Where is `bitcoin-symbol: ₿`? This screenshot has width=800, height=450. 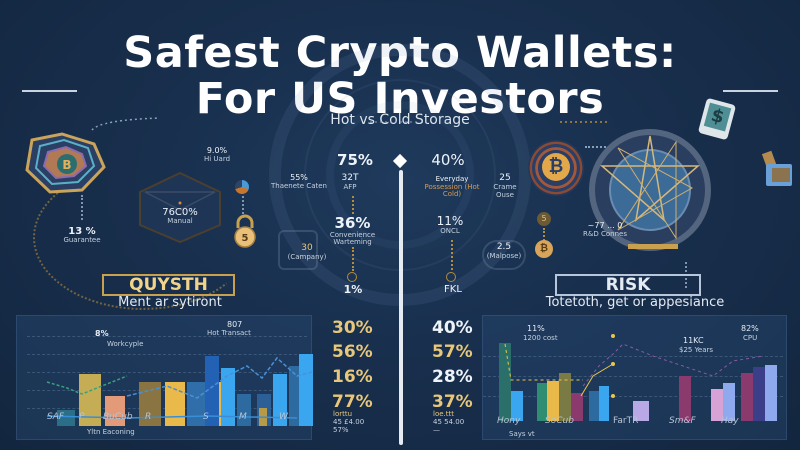 bitcoin-symbol: ₿ is located at coordinates (556, 167).